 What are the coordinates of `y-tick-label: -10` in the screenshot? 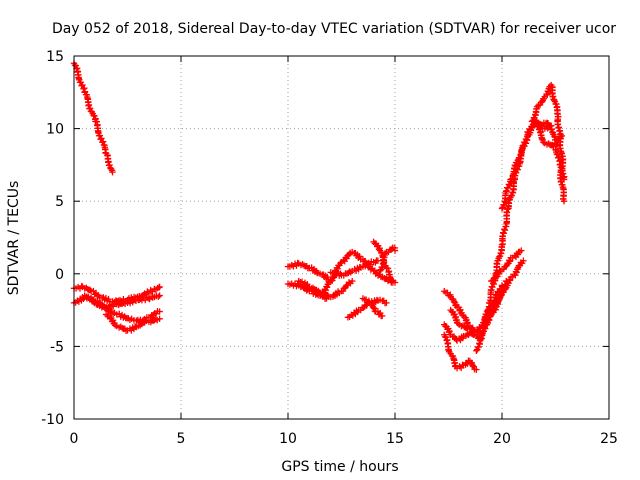 It's located at (52, 420).